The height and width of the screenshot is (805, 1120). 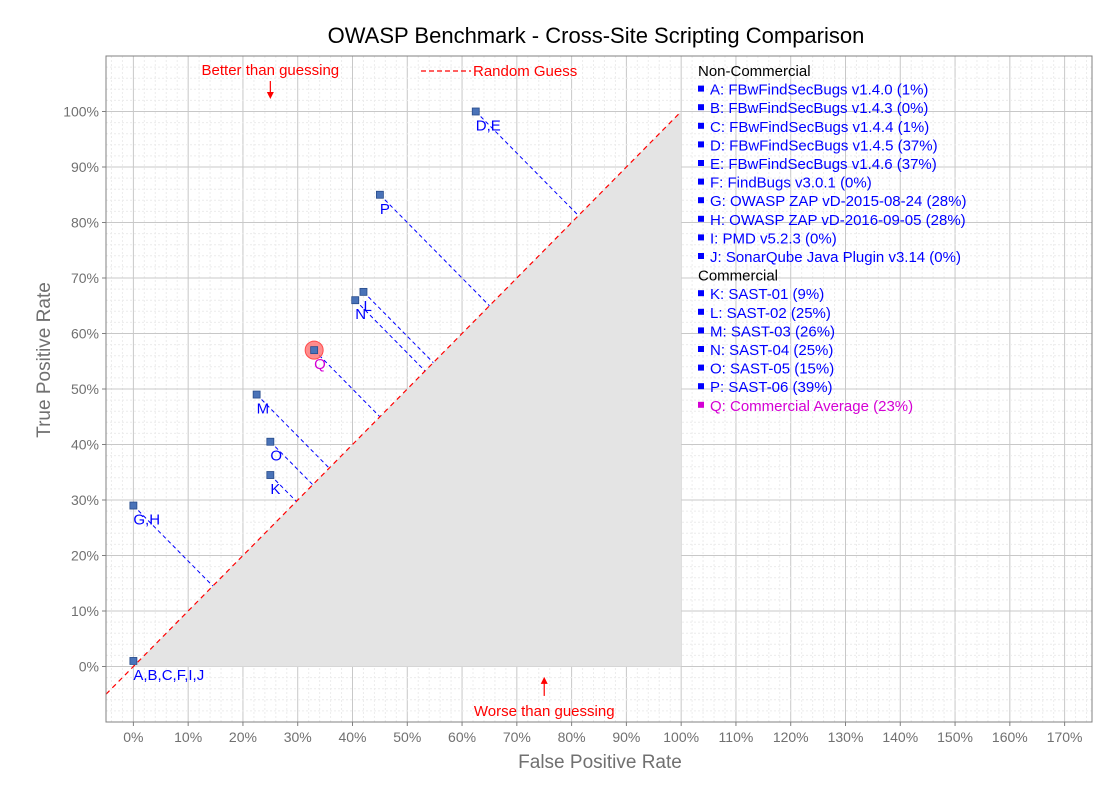 I want to click on y-axis-label: True Positive Rate, so click(x=44, y=360).